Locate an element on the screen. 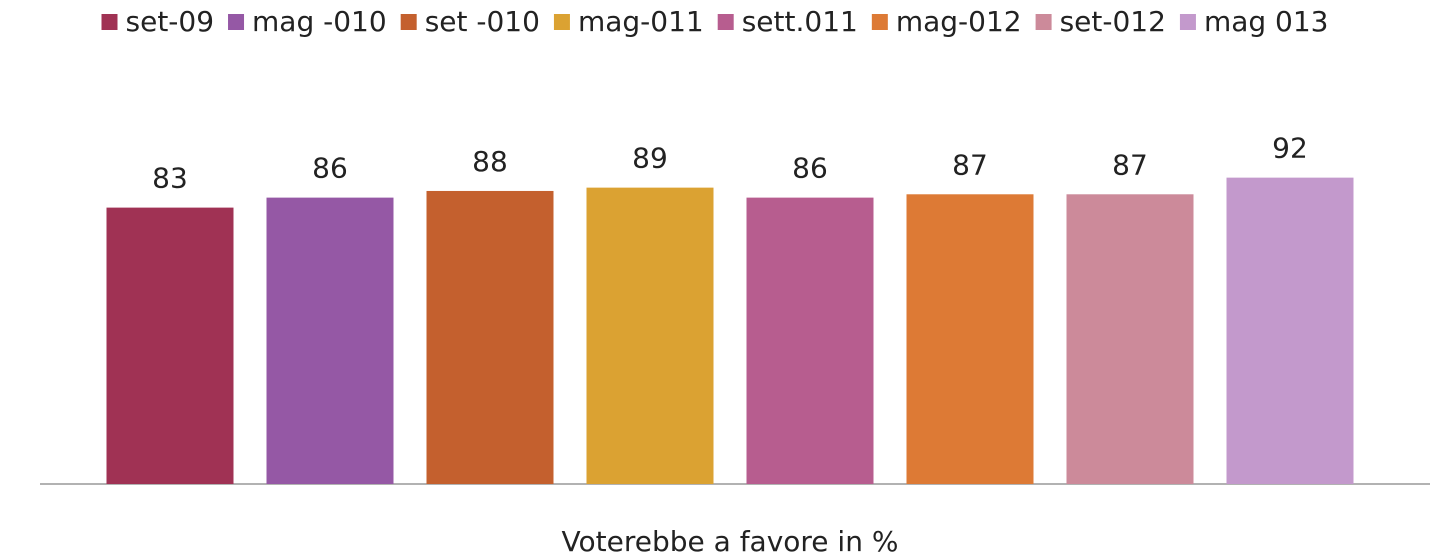  data-label: 88 is located at coordinates (490, 161).